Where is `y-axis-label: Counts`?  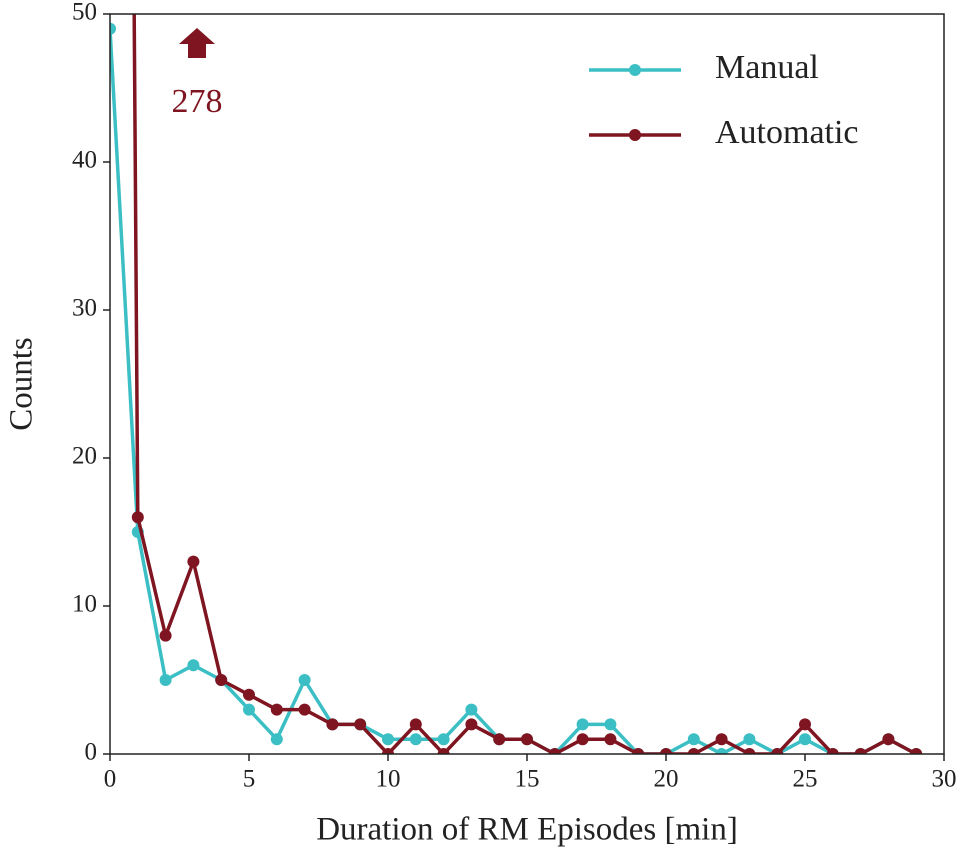
y-axis-label: Counts is located at coordinates (22, 384).